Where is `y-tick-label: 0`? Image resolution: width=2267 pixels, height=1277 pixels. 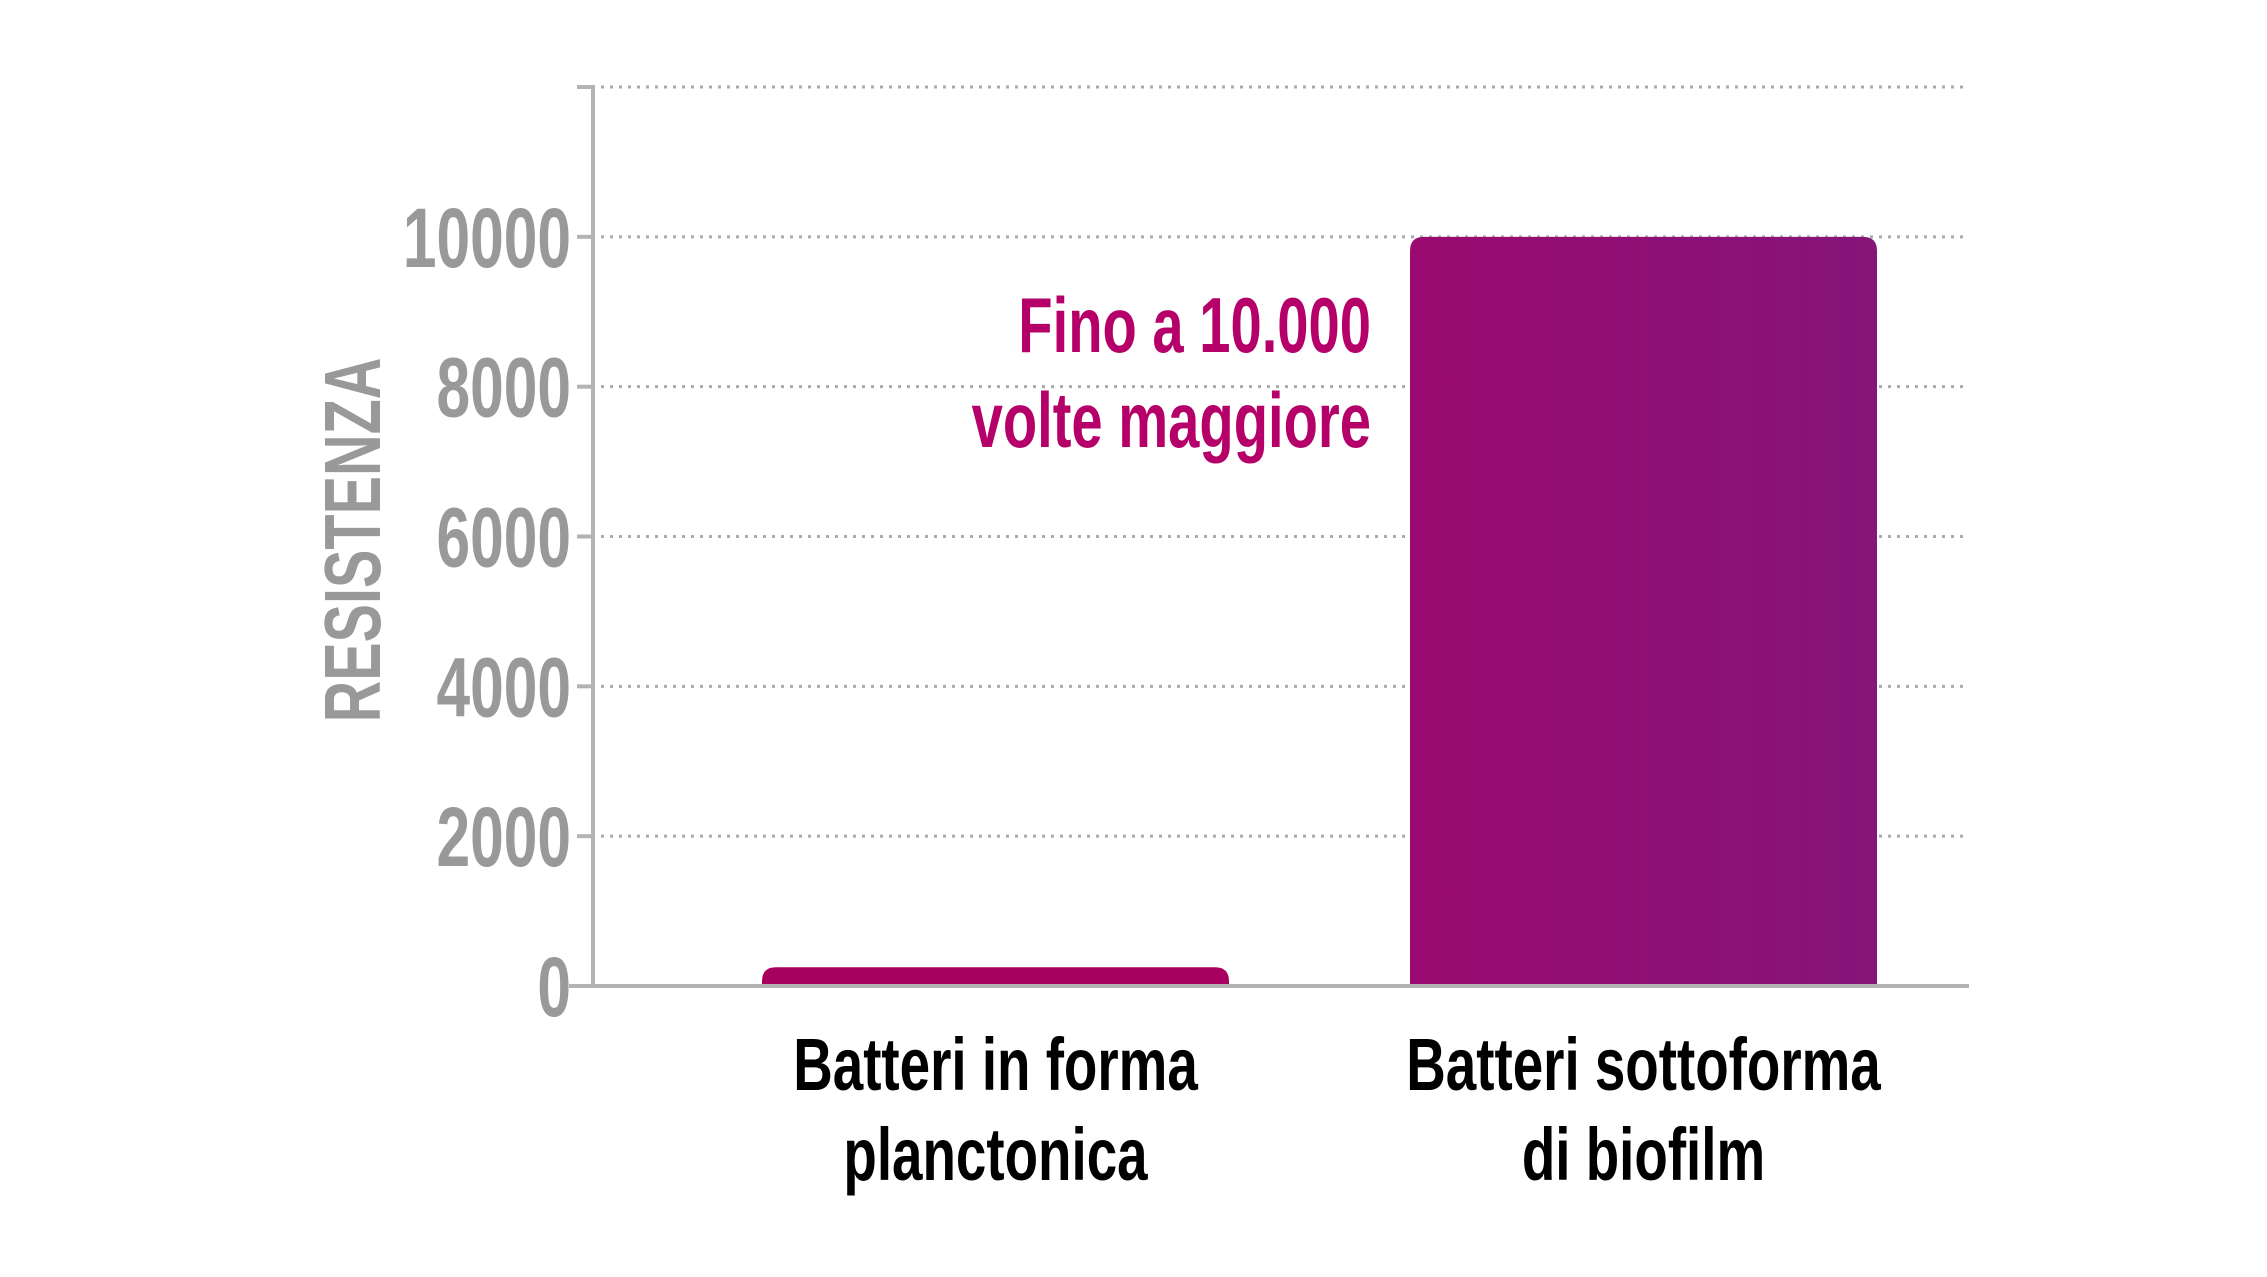 y-tick-label: 0 is located at coordinates (554, 987).